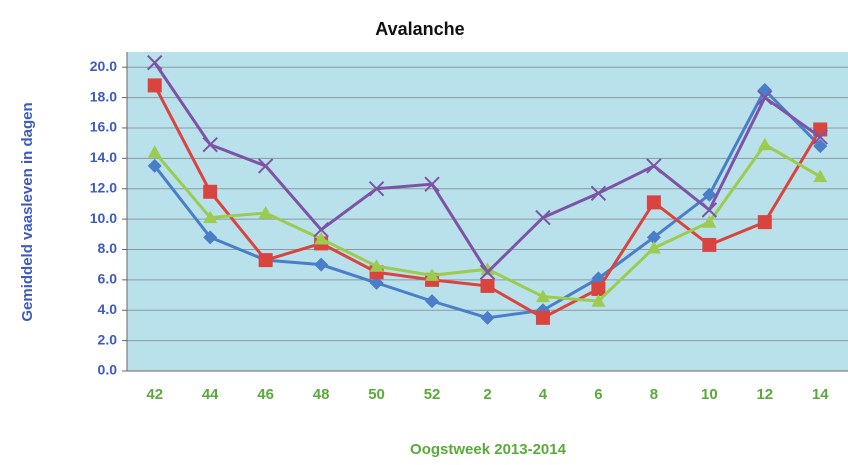  I want to click on y-tick-label: 20.0, so click(103, 66).